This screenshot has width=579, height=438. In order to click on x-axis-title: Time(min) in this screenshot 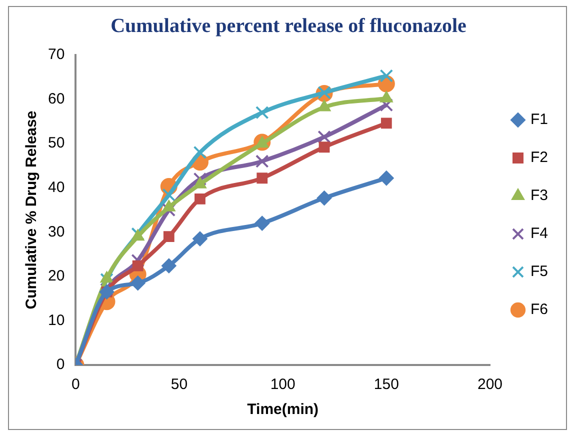, I will do `click(283, 409)`.